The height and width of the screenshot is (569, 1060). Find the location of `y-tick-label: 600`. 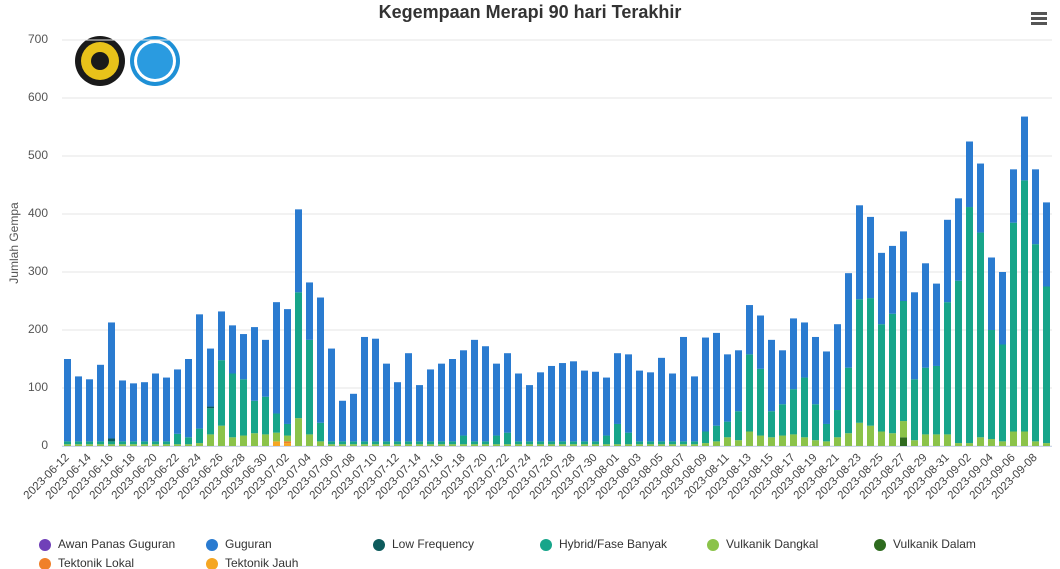

y-tick-label: 600 is located at coordinates (38, 97).